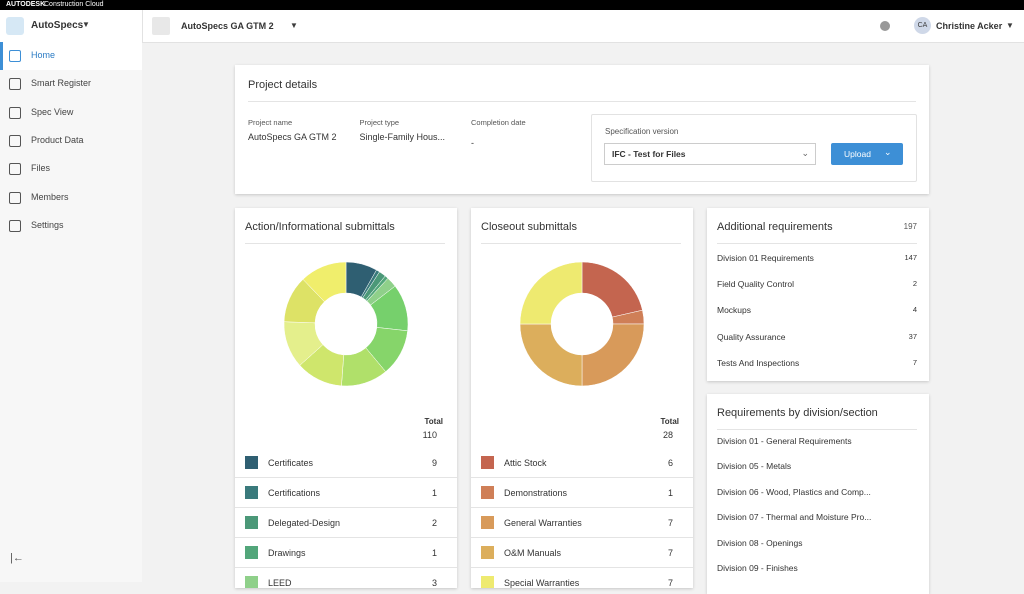 The image size is (1024, 594). Describe the element at coordinates (542, 583) in the screenshot. I see `legend-name: Special Warranties` at that location.